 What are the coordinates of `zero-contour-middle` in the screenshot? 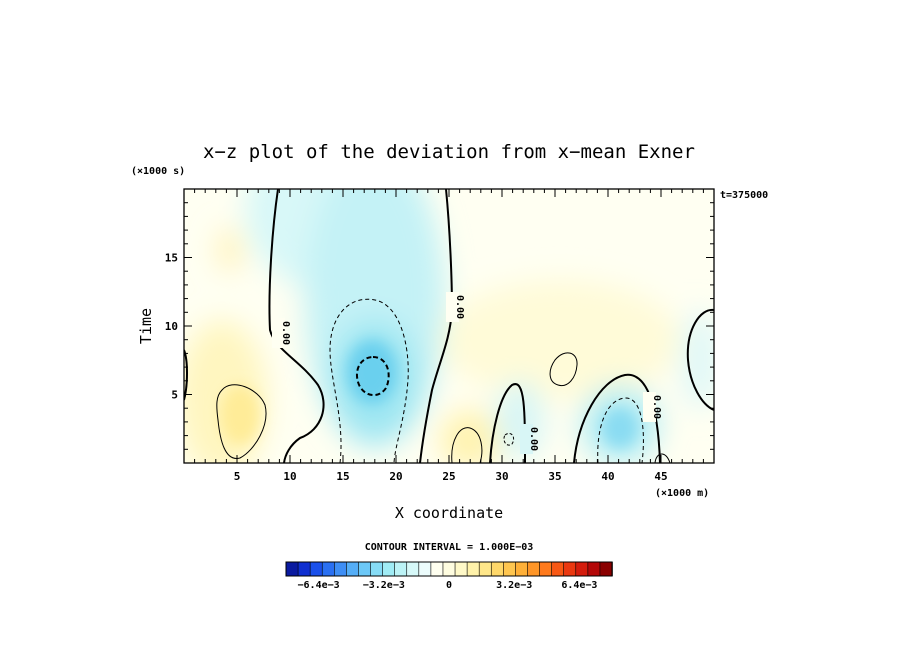 It's located at (436, 326).